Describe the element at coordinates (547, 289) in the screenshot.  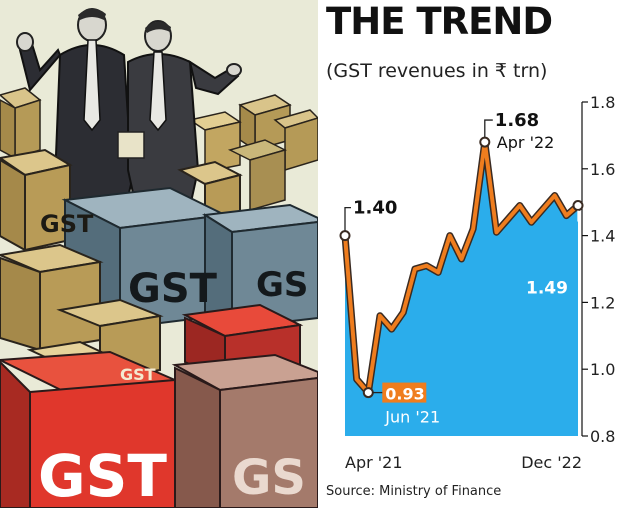
I see `annotation-value-label: 1.49` at that location.